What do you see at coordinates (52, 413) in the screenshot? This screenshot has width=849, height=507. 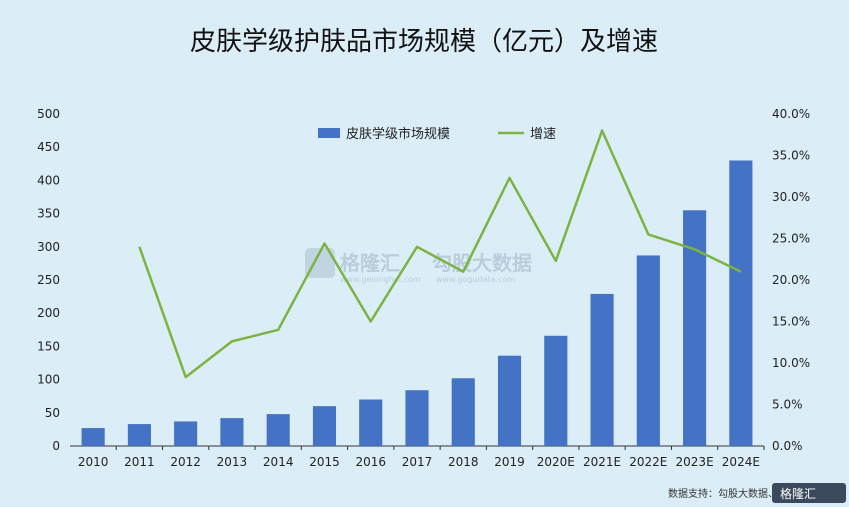 I see `y-left-tick-label: 50` at bounding box center [52, 413].